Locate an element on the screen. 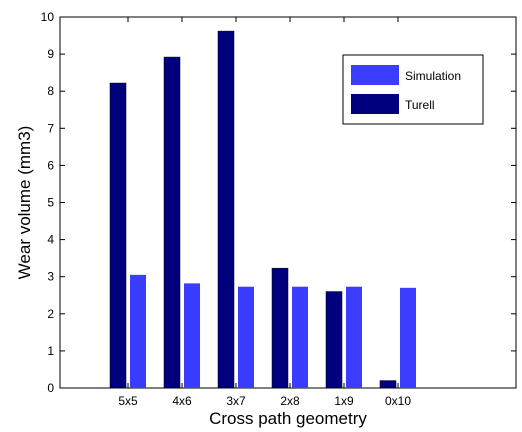  y-tick-label: 0 is located at coordinates (50, 388).